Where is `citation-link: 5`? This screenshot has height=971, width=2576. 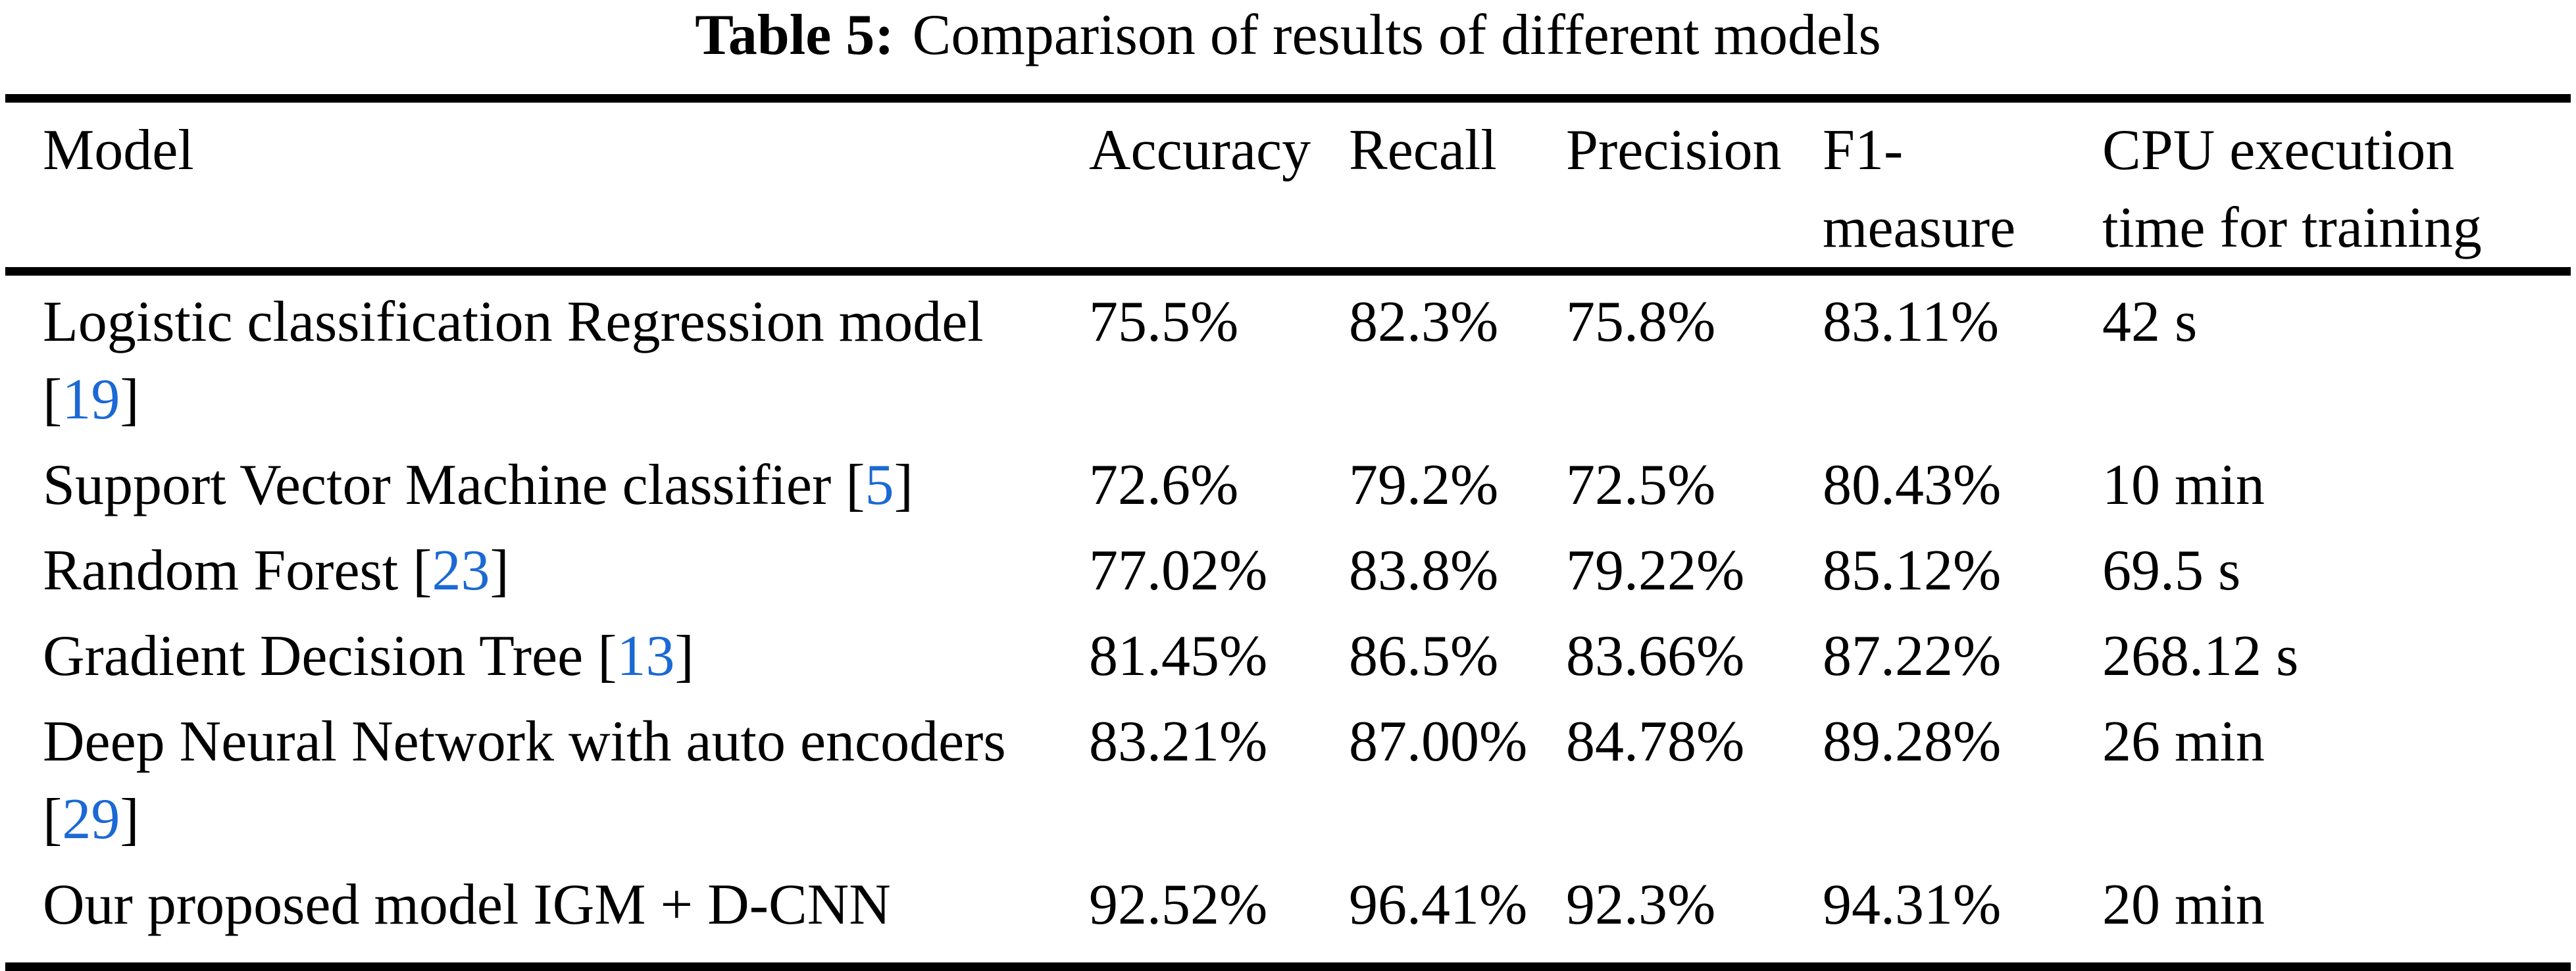 citation-link: 5 is located at coordinates (879, 485).